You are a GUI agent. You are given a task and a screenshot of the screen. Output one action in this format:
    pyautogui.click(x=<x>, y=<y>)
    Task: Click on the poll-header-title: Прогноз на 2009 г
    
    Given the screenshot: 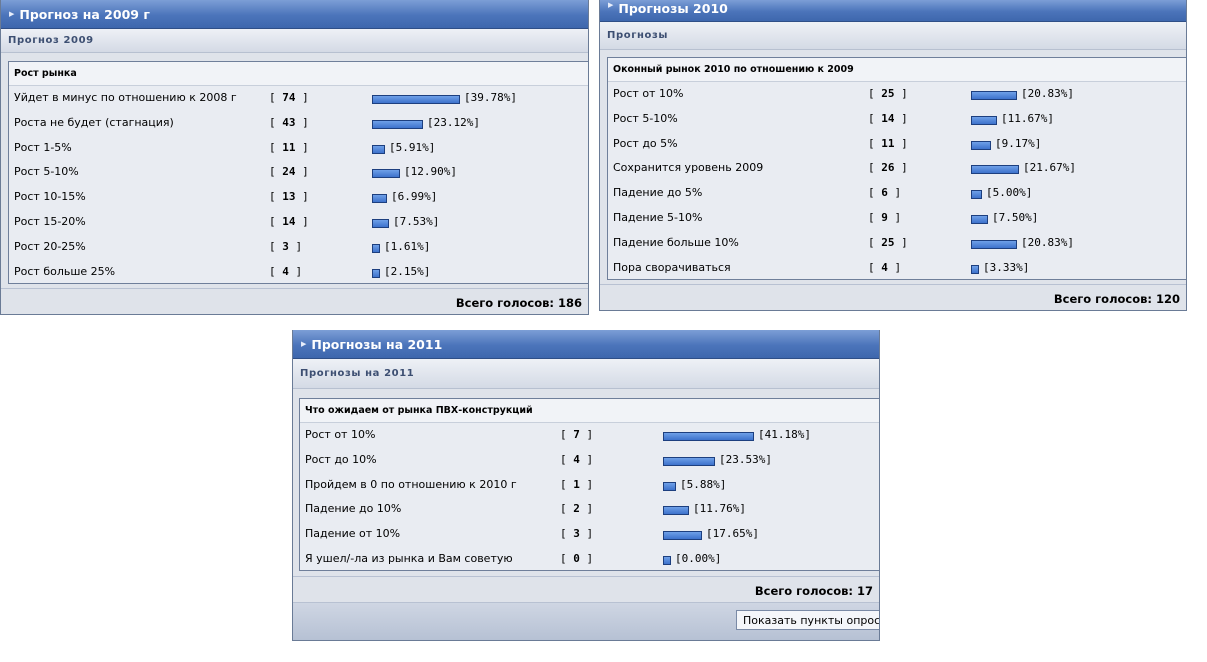 What is the action you would take?
    pyautogui.click(x=84, y=14)
    